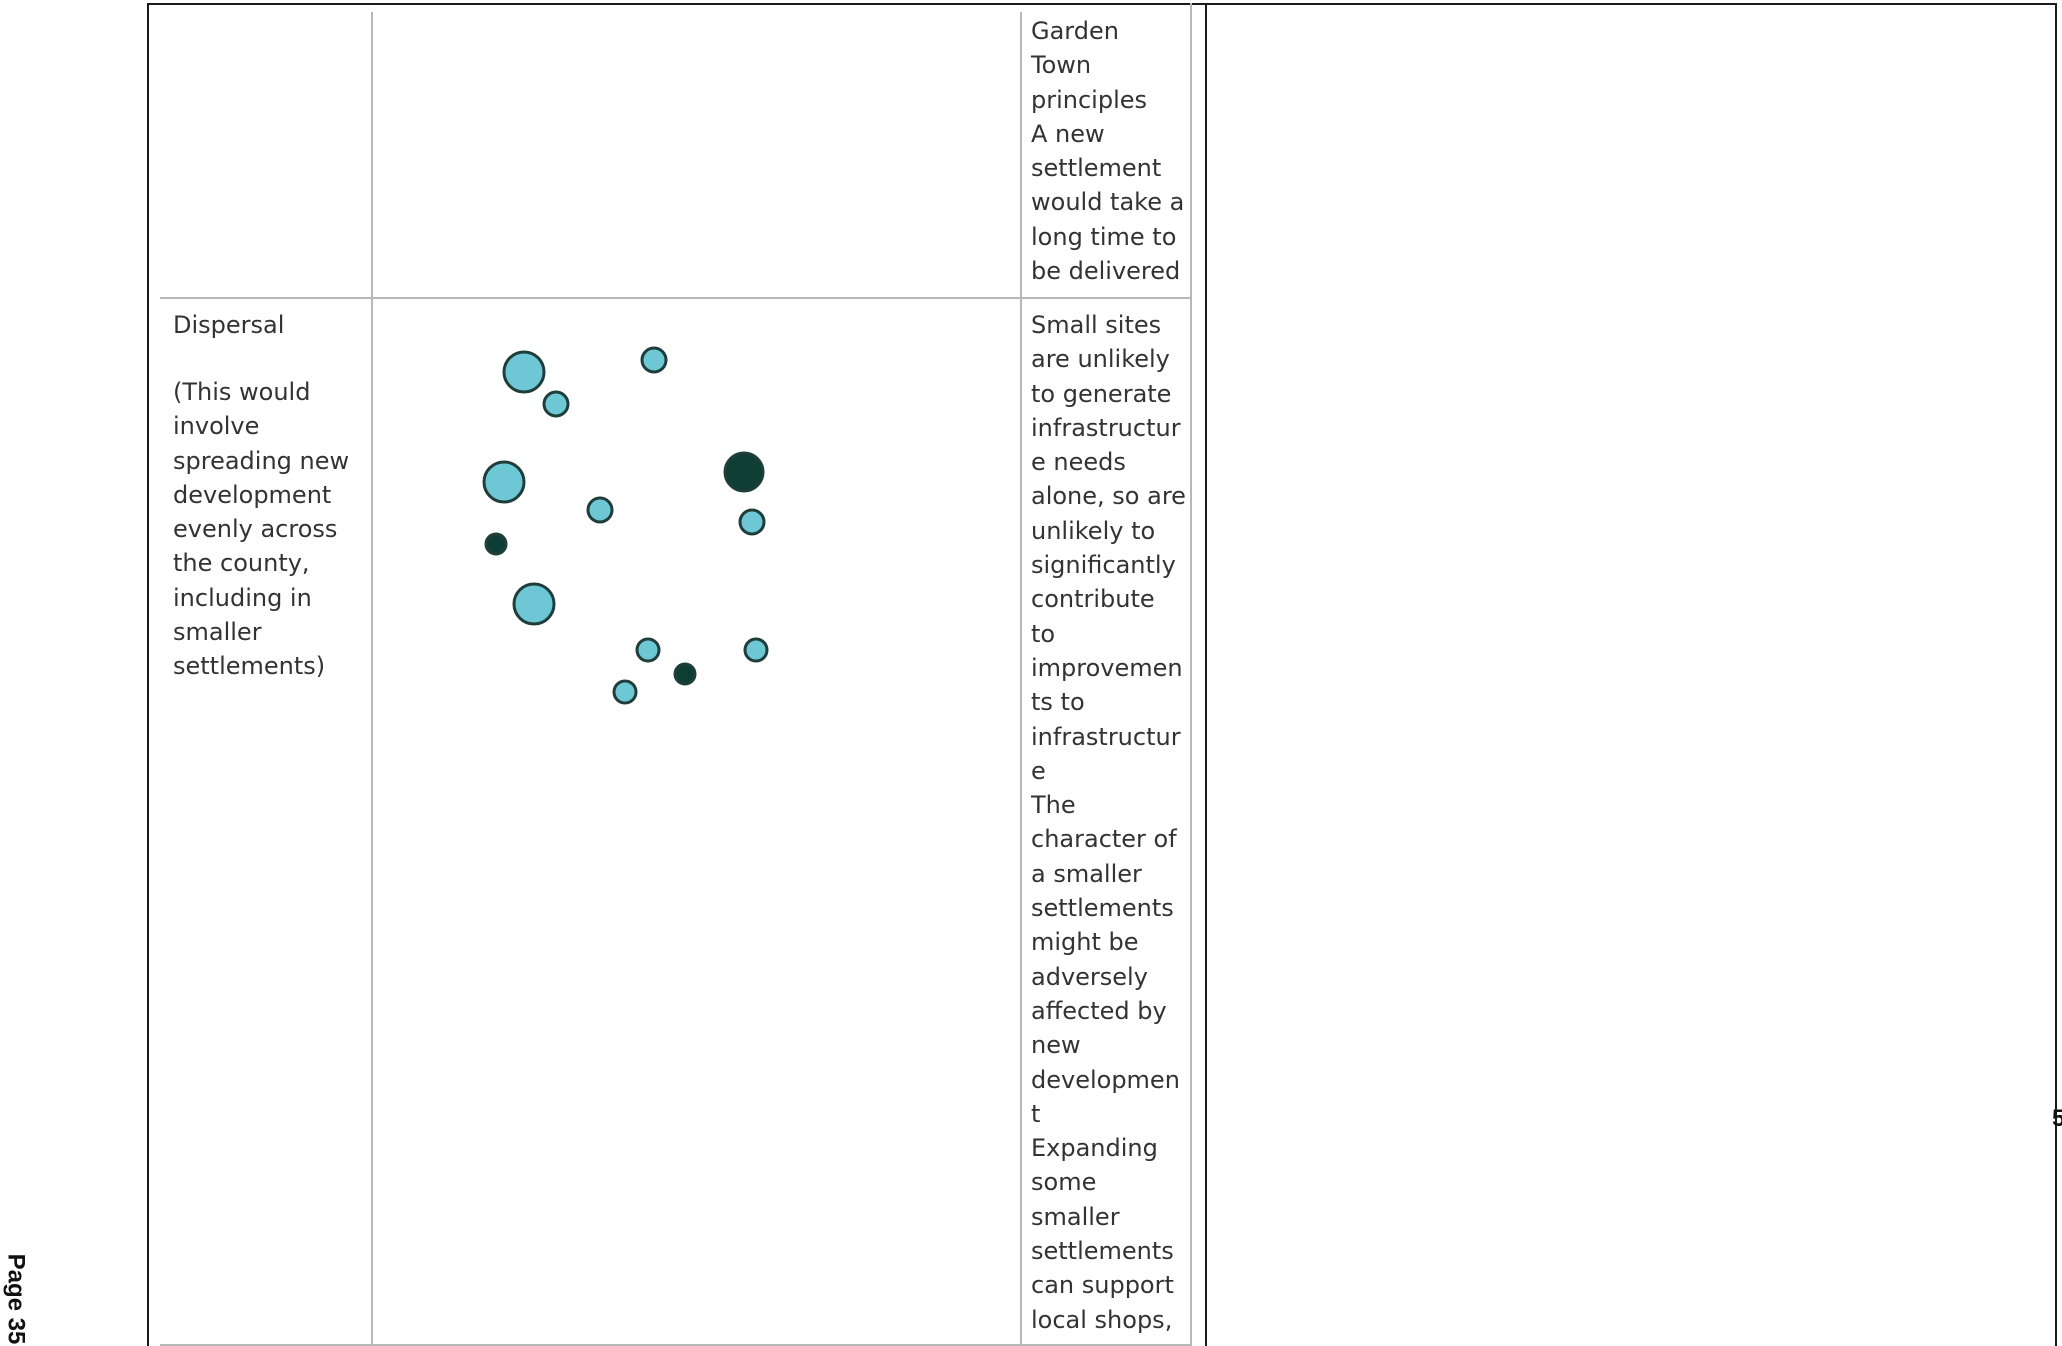  I want to click on page-column-divider, so click(1206, 674).